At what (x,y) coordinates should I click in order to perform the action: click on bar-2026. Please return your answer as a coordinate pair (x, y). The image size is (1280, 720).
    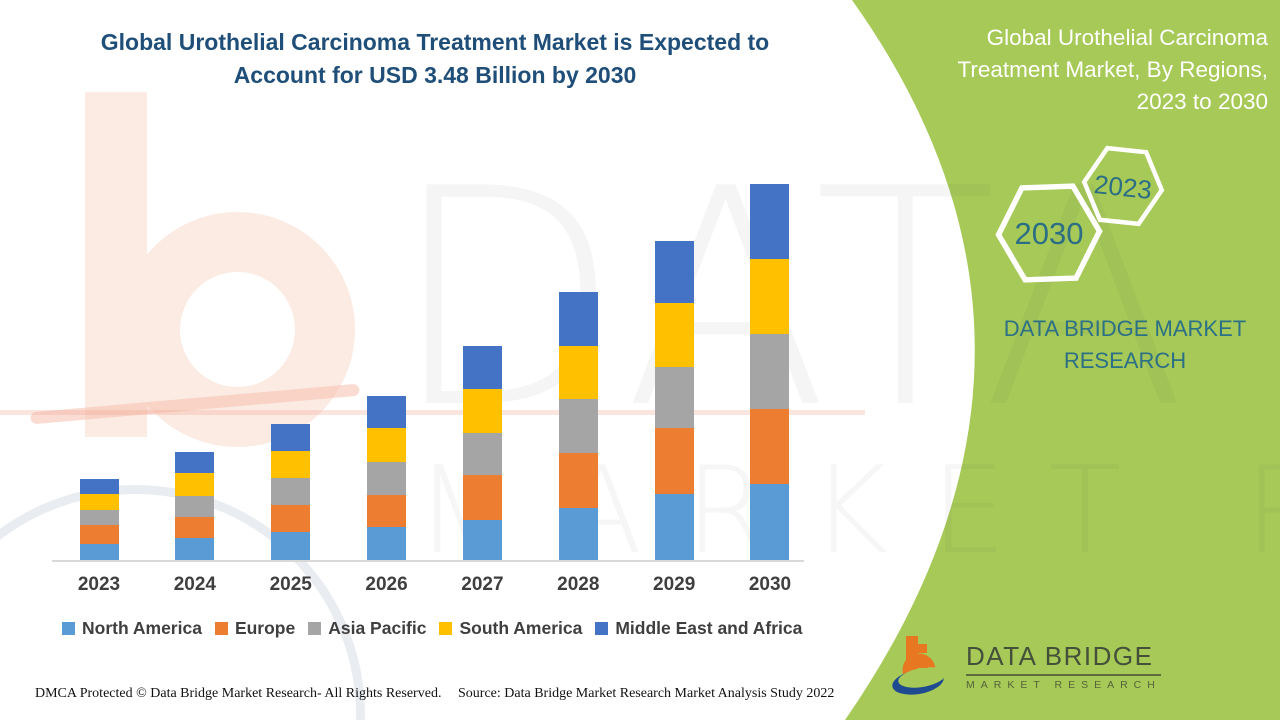
    Looking at the image, I should click on (387, 477).